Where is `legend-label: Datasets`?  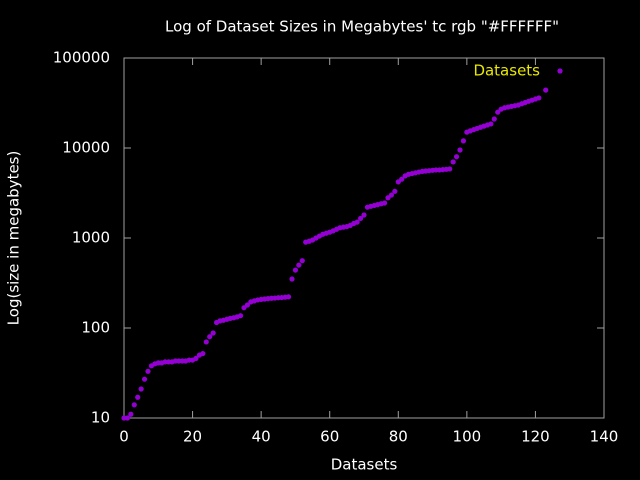
legend-label: Datasets is located at coordinates (506, 71).